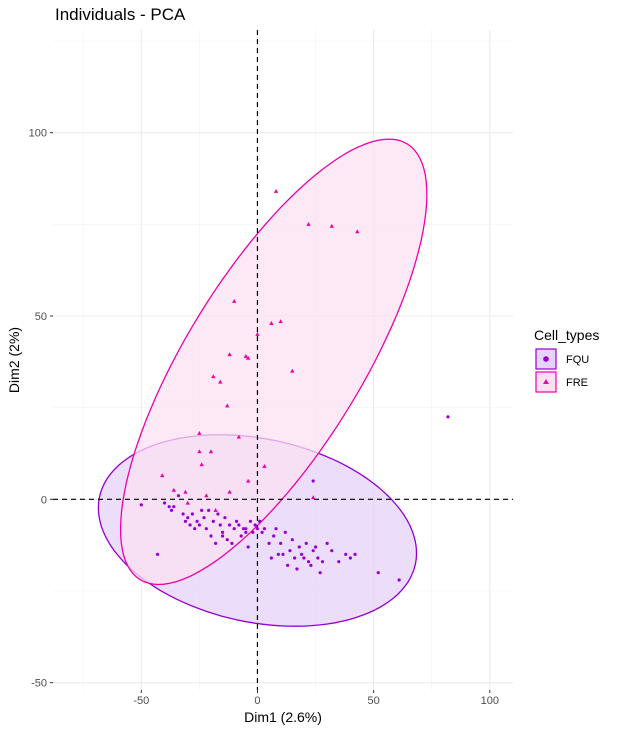 This screenshot has height=734, width=618. Describe the element at coordinates (546, 359) in the screenshot. I see `legend-marker-fqu` at that location.